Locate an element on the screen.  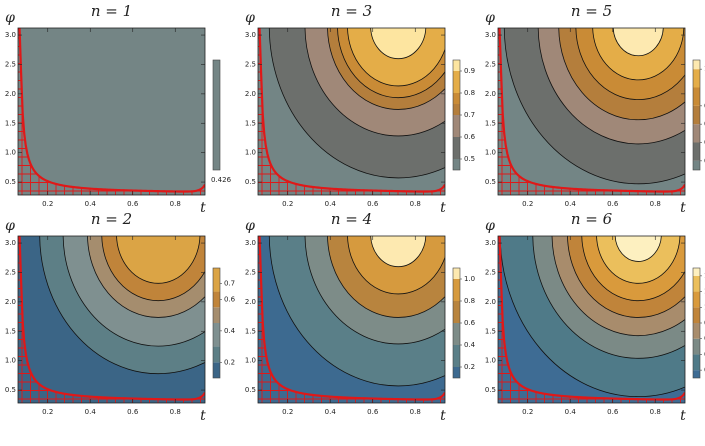
colorbar-tick-label: 0.4 is located at coordinates (230, 331).